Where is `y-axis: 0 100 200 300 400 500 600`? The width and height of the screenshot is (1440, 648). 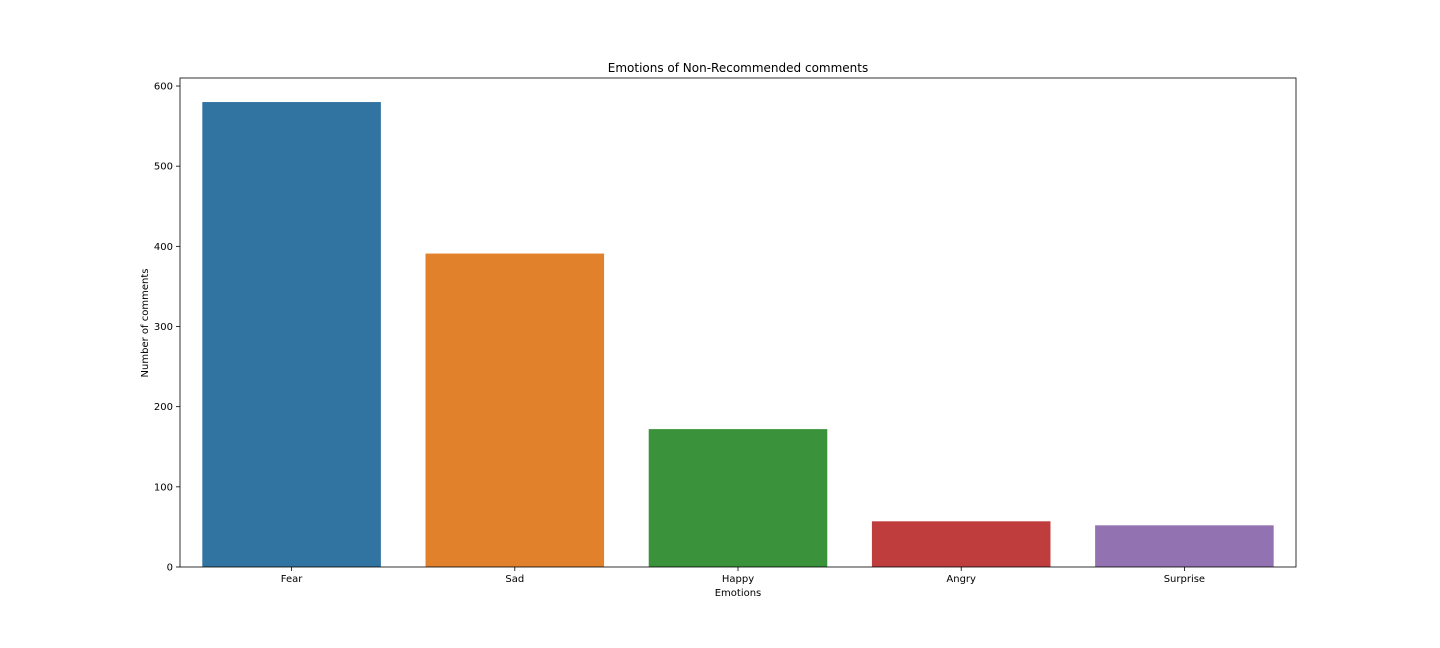
y-axis: 0 100 200 300 400 500 600 is located at coordinates (167, 328).